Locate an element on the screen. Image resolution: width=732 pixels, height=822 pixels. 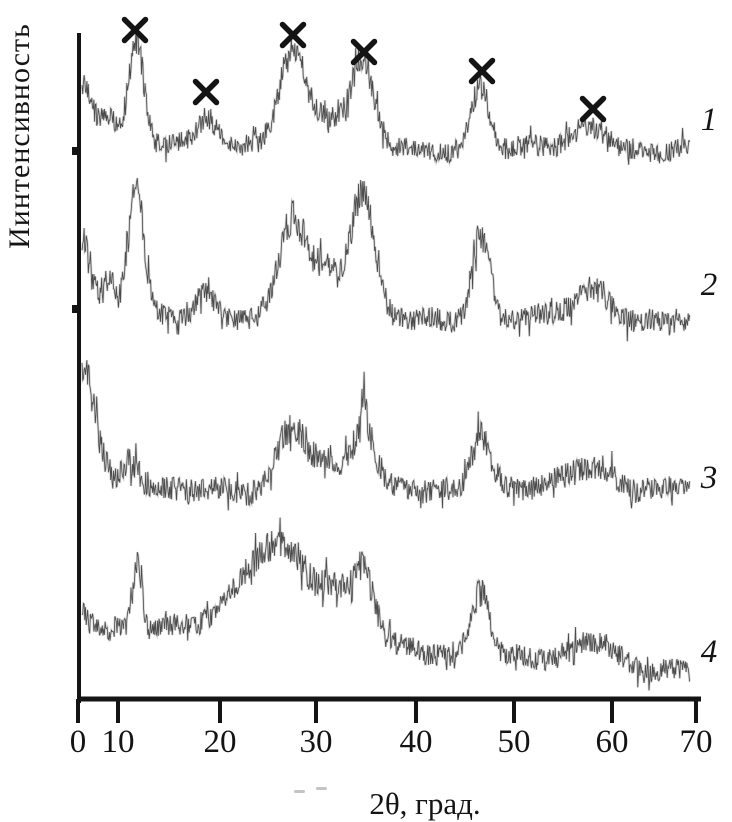
y-axis-label: Иинтенсивность is located at coordinates (19, 136).